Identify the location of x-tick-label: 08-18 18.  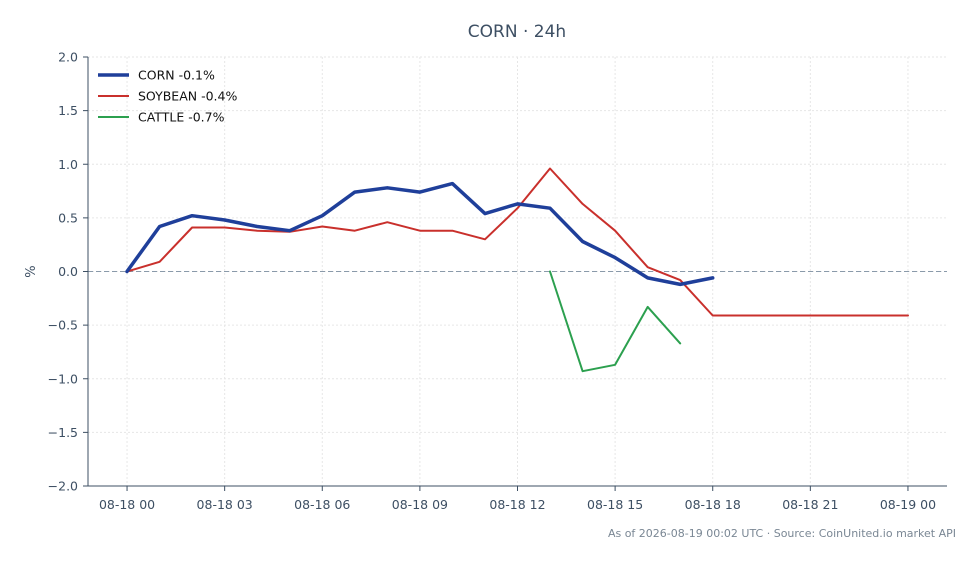
(713, 504).